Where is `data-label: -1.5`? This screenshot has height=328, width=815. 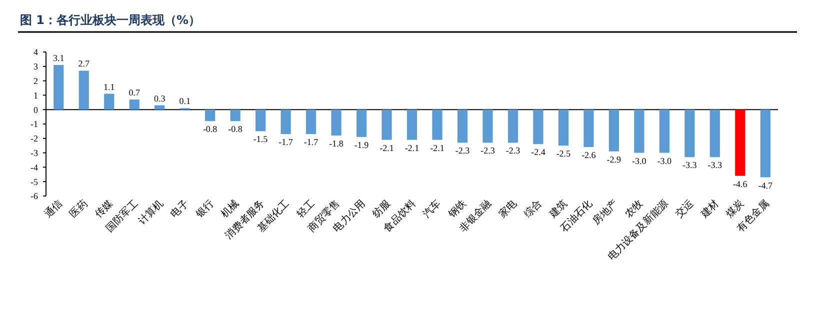
data-label: -1.5 is located at coordinates (260, 139).